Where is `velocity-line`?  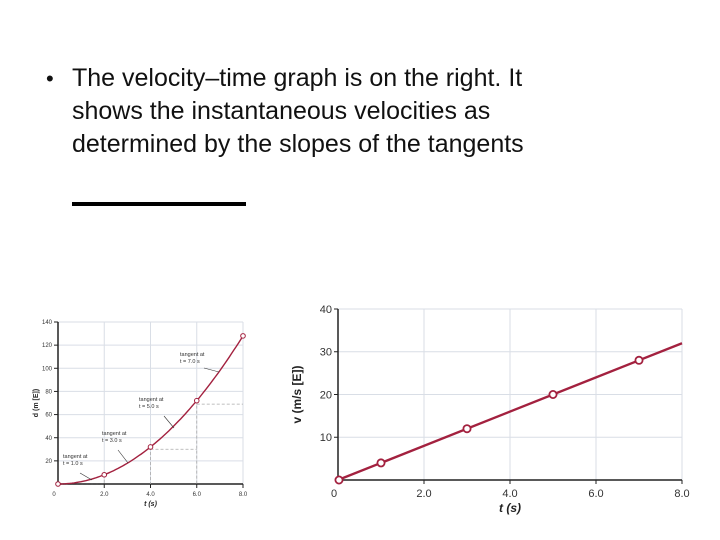
velocity-line is located at coordinates (511, 411).